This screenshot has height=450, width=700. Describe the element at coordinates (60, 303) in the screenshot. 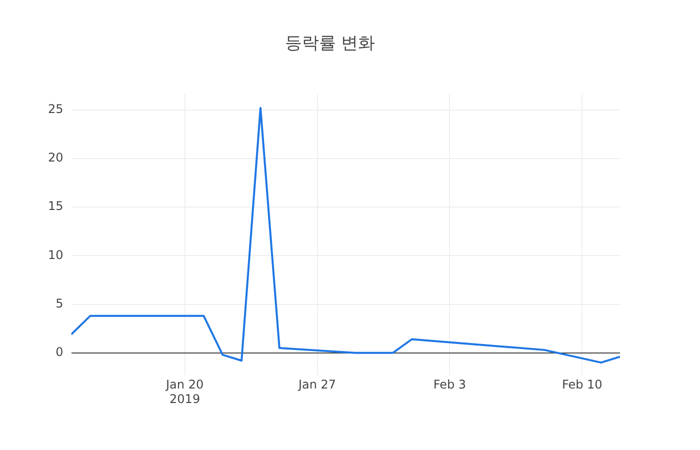

I see `y-tick-label: 5` at that location.